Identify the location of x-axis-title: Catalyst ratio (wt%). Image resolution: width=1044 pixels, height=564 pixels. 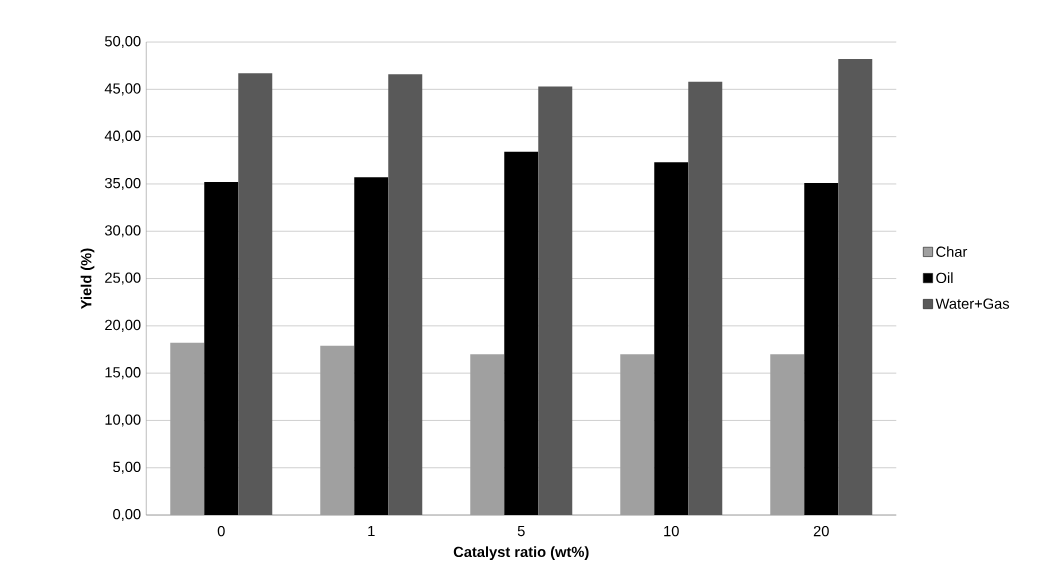
(521, 553).